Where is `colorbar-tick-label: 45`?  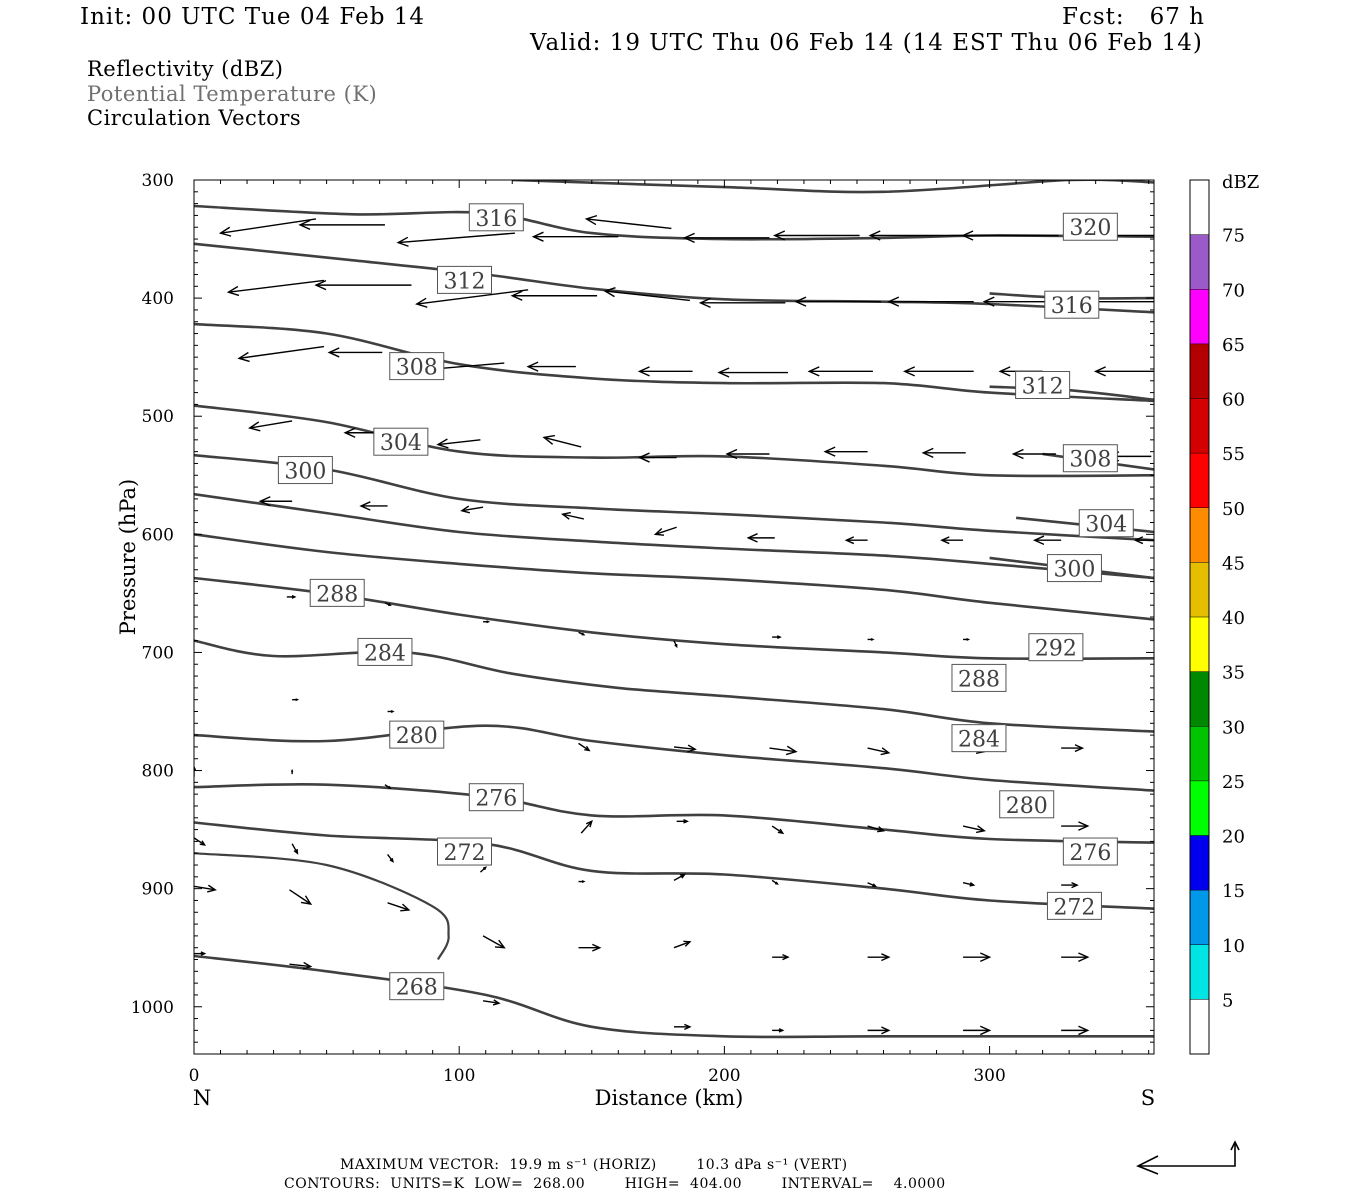
colorbar-tick-label: 45 is located at coordinates (1233, 563).